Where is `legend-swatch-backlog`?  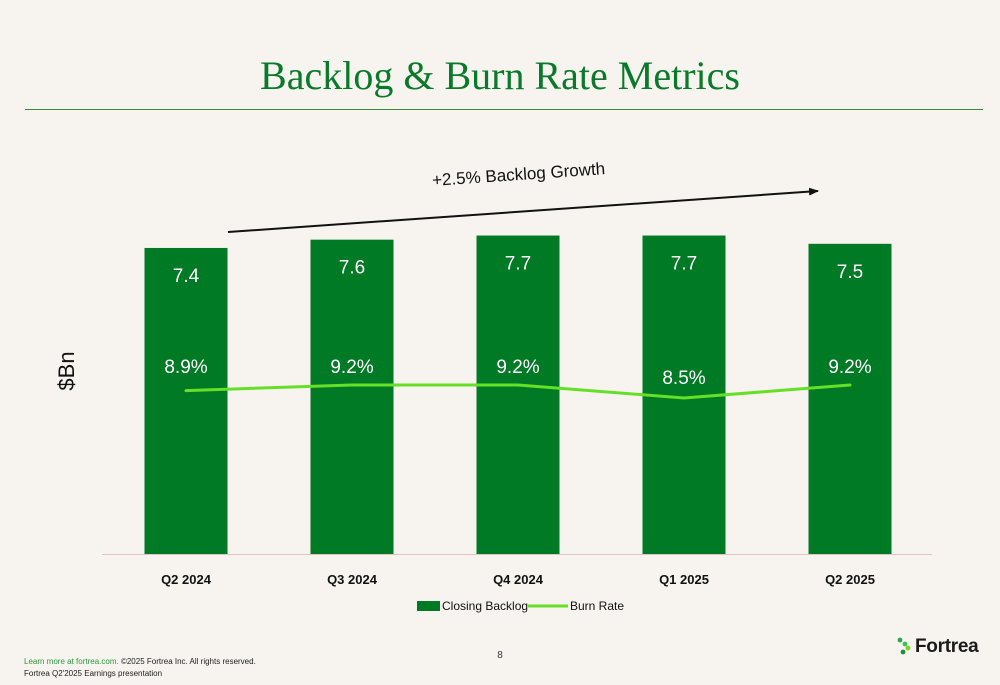
legend-swatch-backlog is located at coordinates (428, 606).